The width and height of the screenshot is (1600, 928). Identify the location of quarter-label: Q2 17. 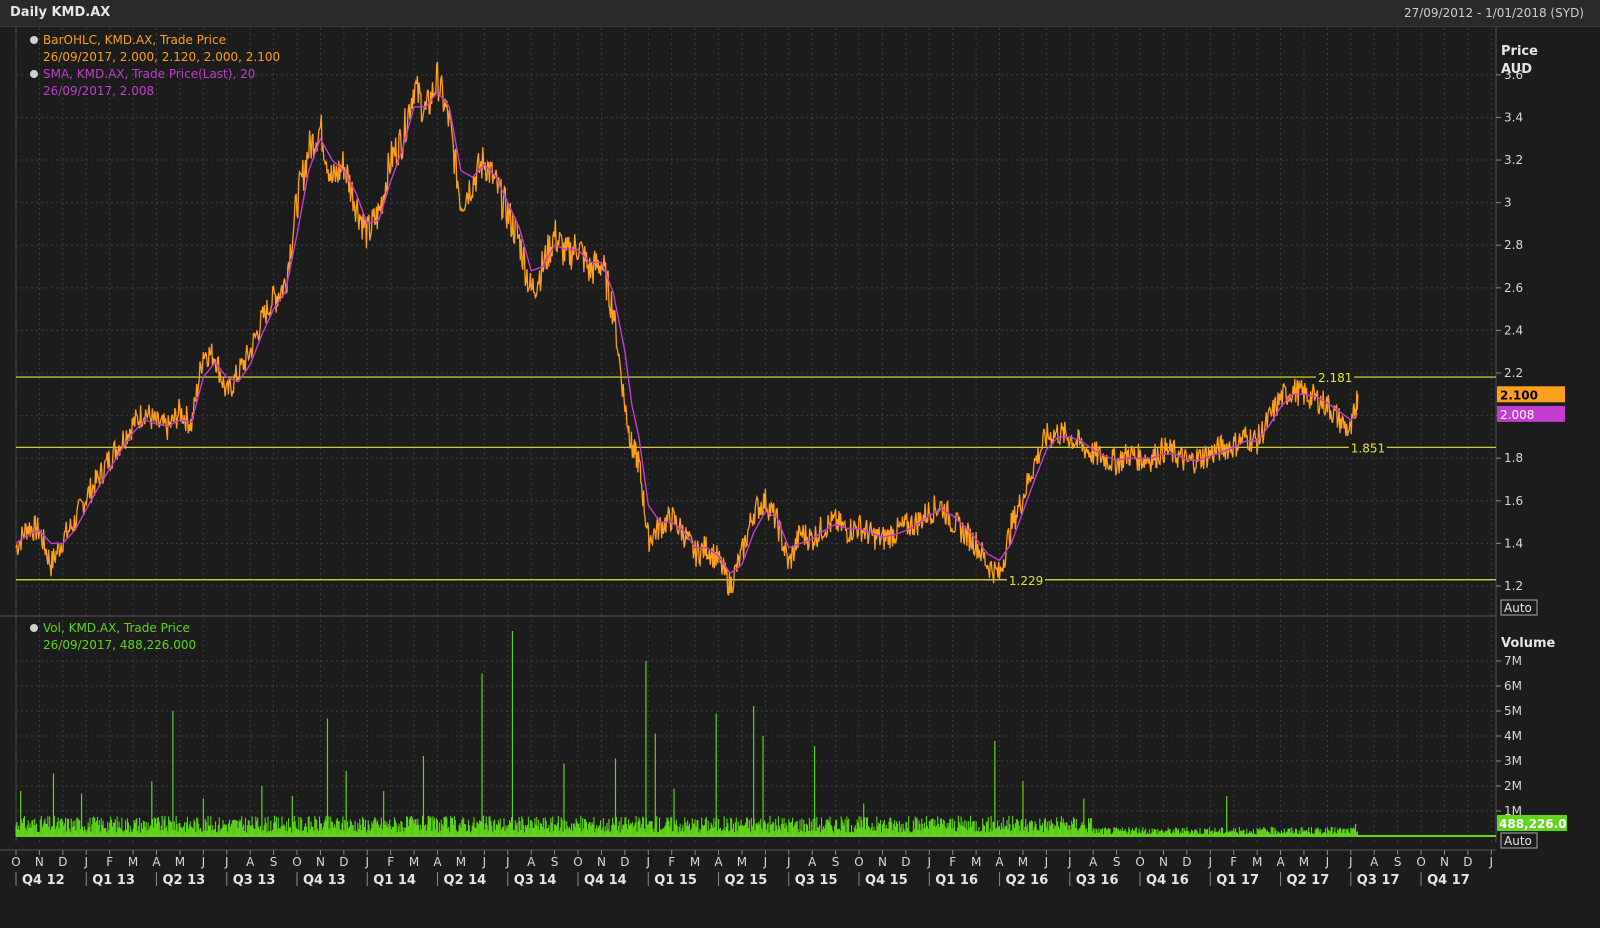
(1308, 880).